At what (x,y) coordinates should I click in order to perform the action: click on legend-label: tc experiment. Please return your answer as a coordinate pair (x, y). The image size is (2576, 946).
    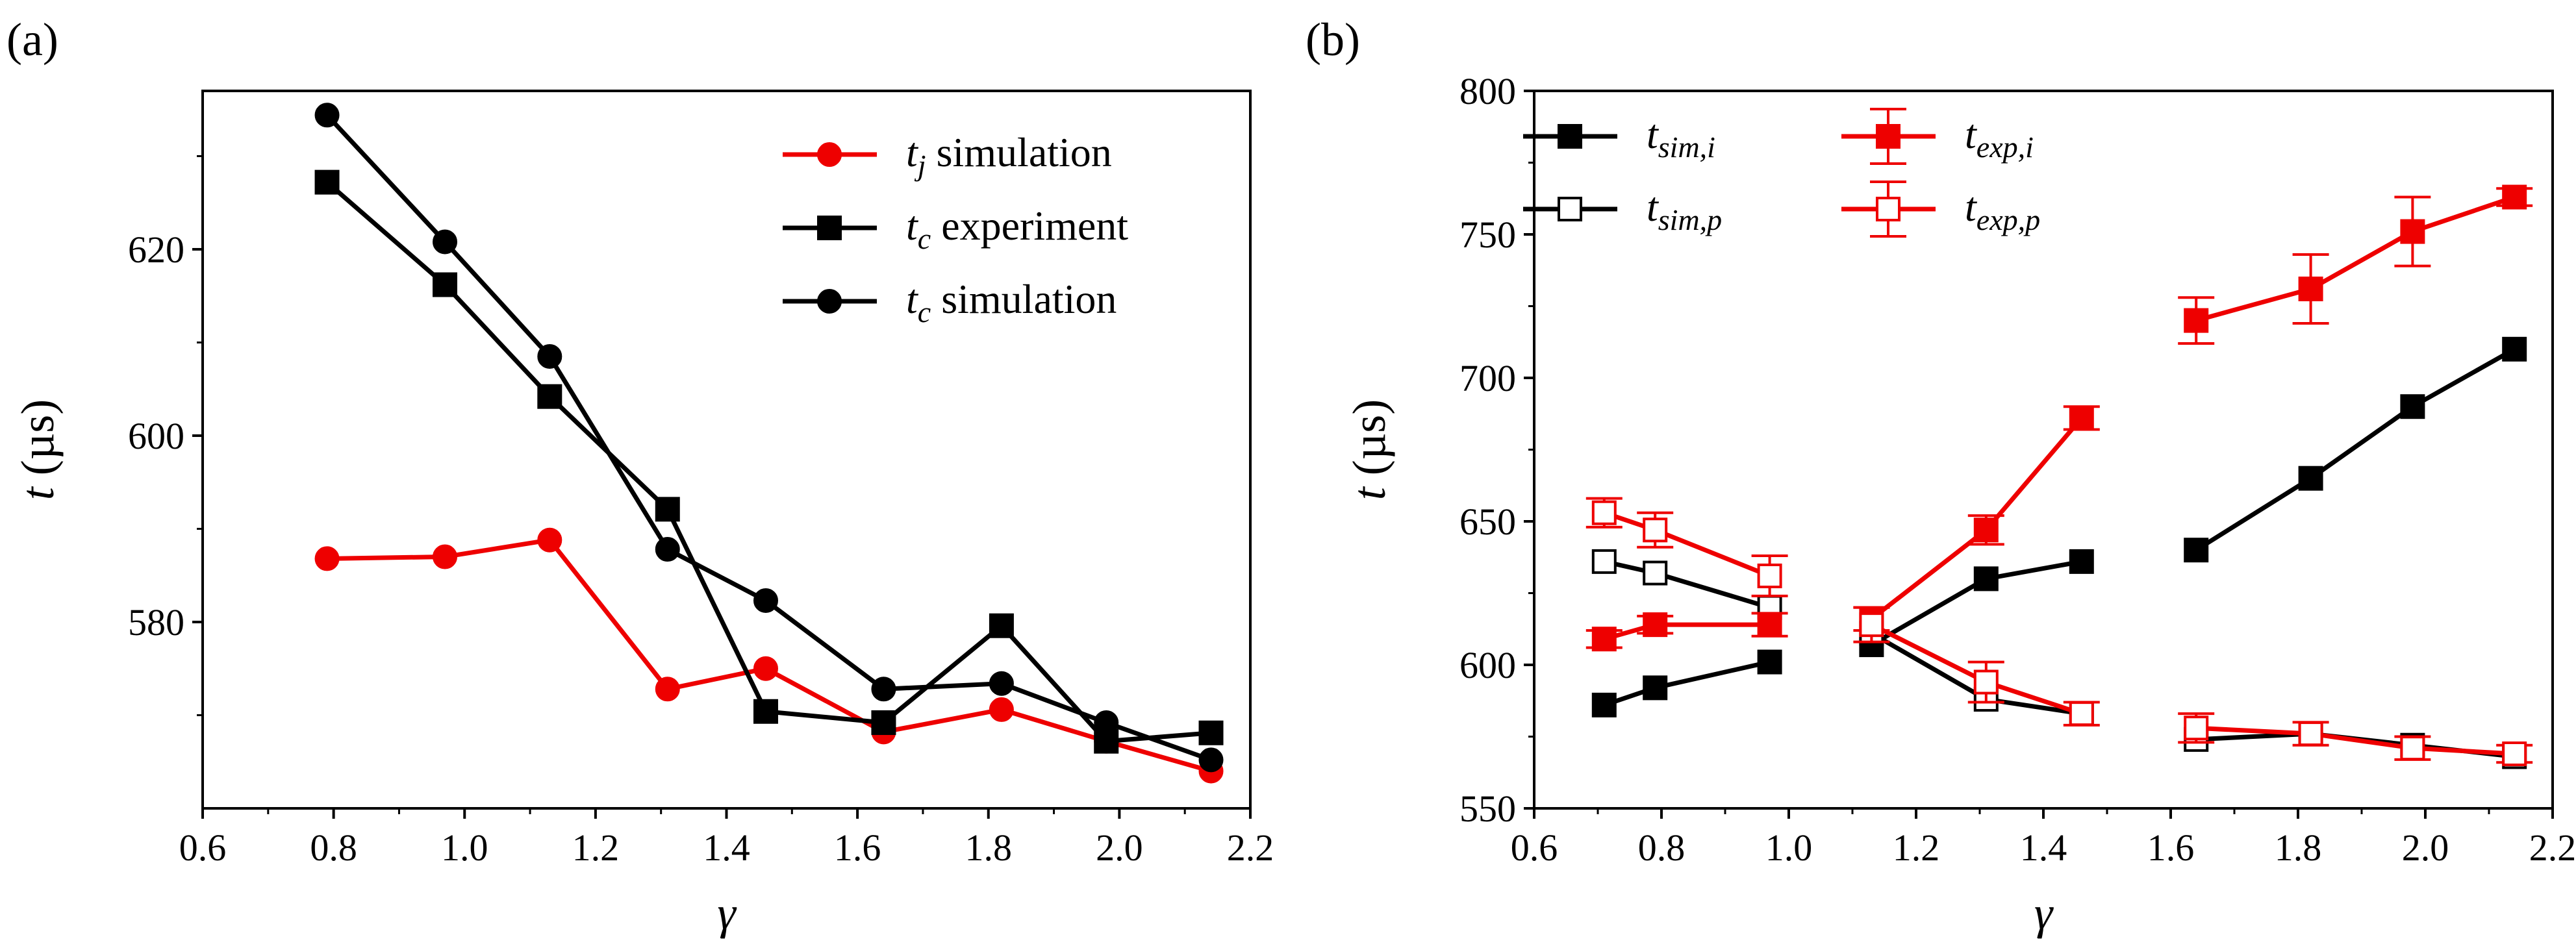
    Looking at the image, I should click on (1017, 229).